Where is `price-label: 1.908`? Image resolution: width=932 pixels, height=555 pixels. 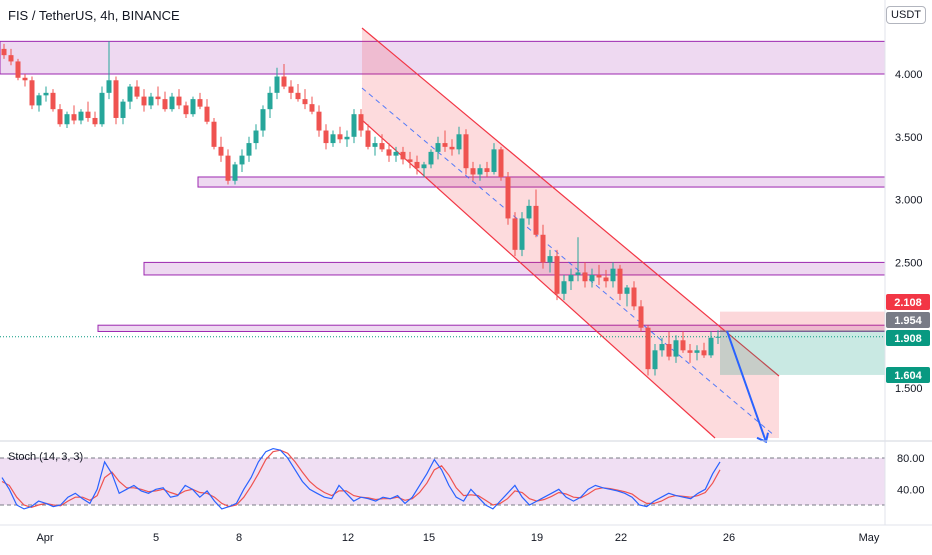
price-label: 1.908 is located at coordinates (908, 338).